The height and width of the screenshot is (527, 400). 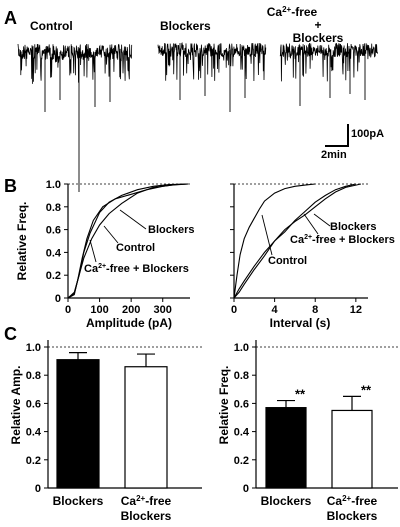 I want to click on b-int-pointer-ca, so click(x=311, y=224).